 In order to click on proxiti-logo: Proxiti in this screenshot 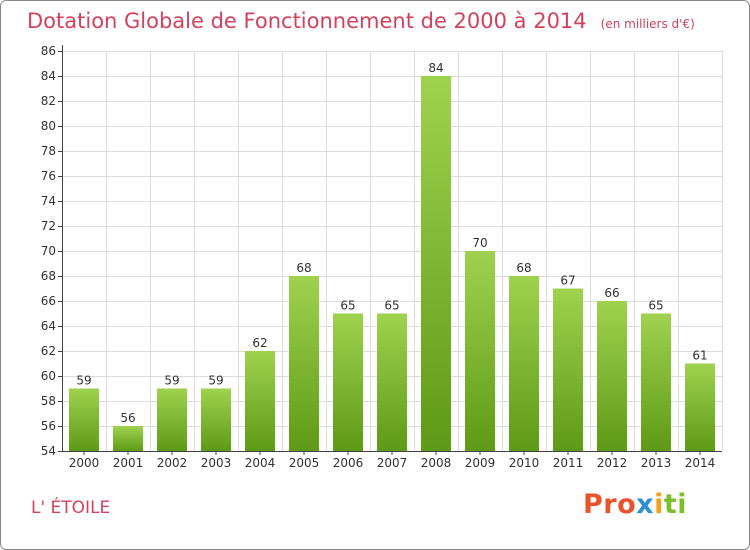, I will do `click(635, 504)`.